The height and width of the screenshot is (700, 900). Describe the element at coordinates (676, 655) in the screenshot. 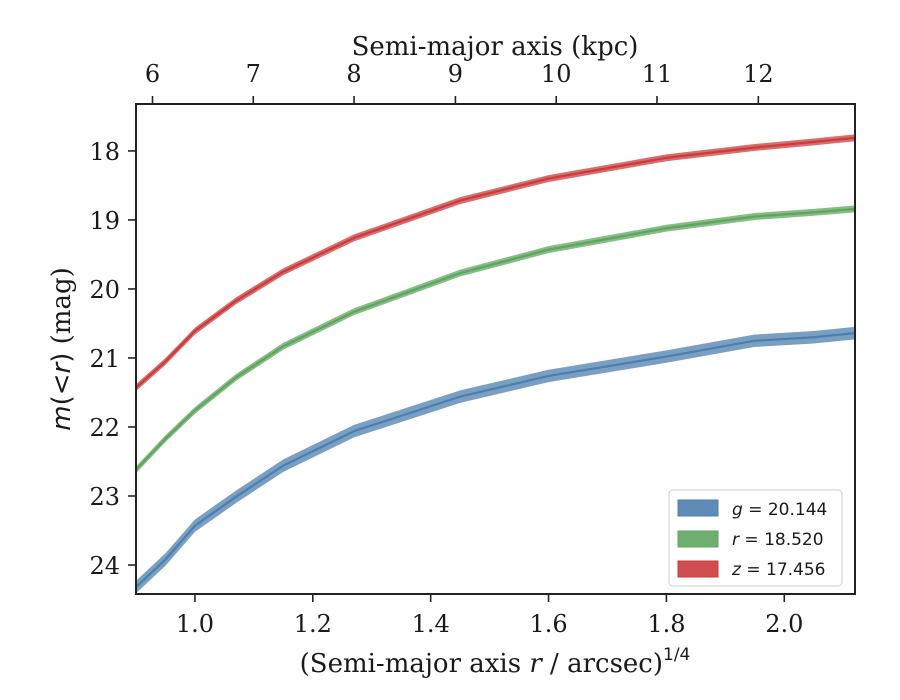

I see `x-axis-title-exponent: 1/4` at that location.